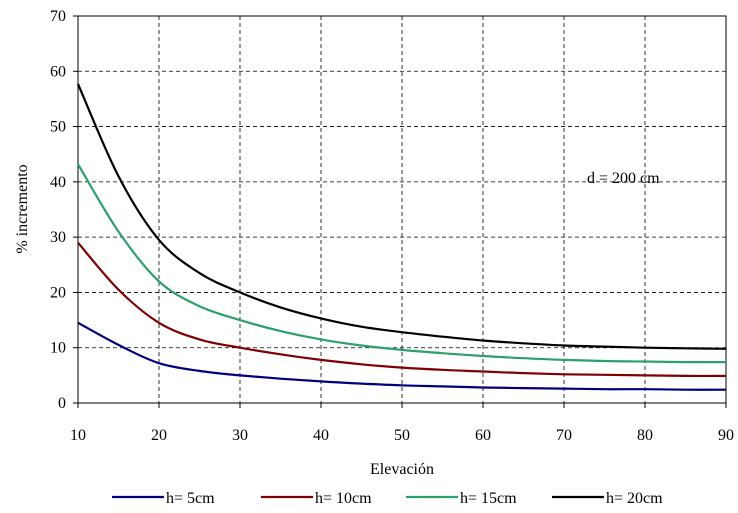  Describe the element at coordinates (483, 435) in the screenshot. I see `x-tick-label: 60` at that location.